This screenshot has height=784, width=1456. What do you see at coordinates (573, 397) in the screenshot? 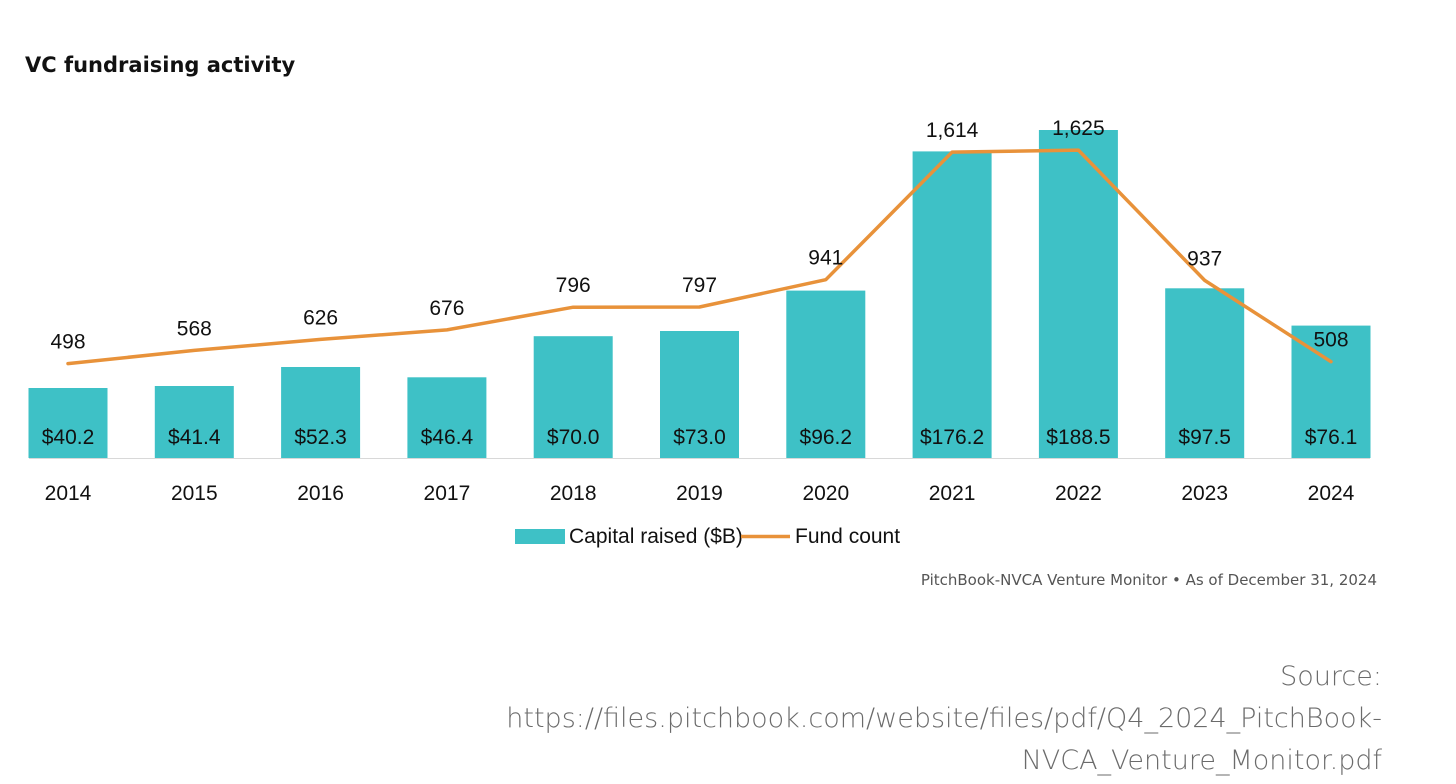
I see `bar-2018` at bounding box center [573, 397].